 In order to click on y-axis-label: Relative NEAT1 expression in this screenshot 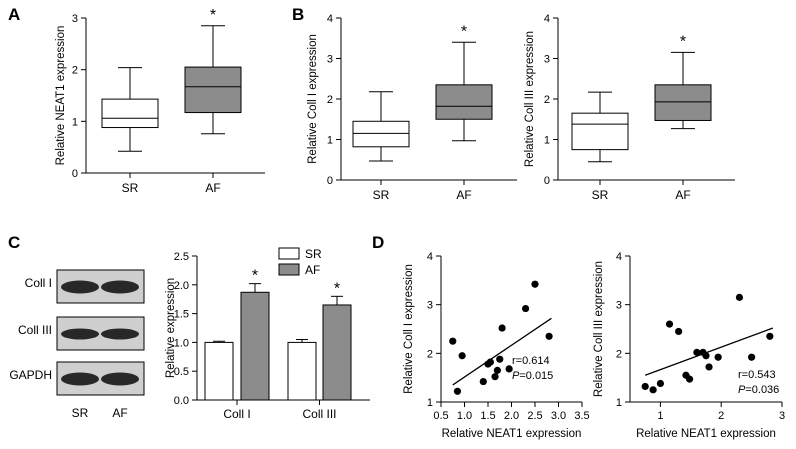, I will do `click(61, 96)`.